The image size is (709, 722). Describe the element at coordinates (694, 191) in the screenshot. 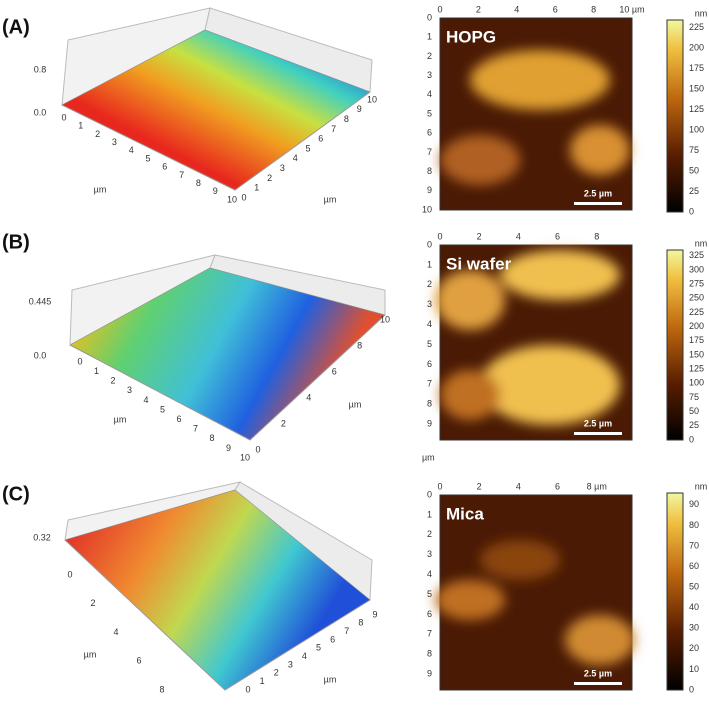

I see `colorbar-tick-label: 25` at that location.